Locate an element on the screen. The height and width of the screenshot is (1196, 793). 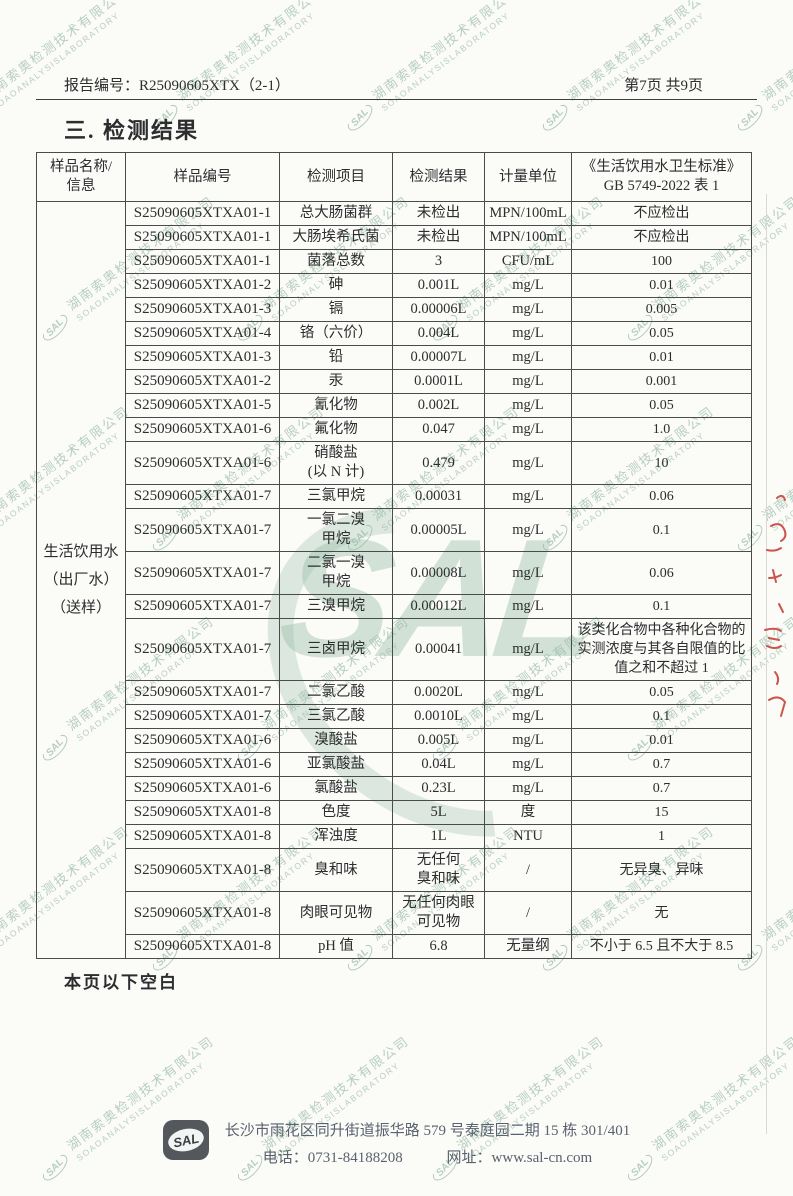
table-row: S25090605XTXA01-3 铅 0.00007L mg/L 0.01 is located at coordinates (394, 357).